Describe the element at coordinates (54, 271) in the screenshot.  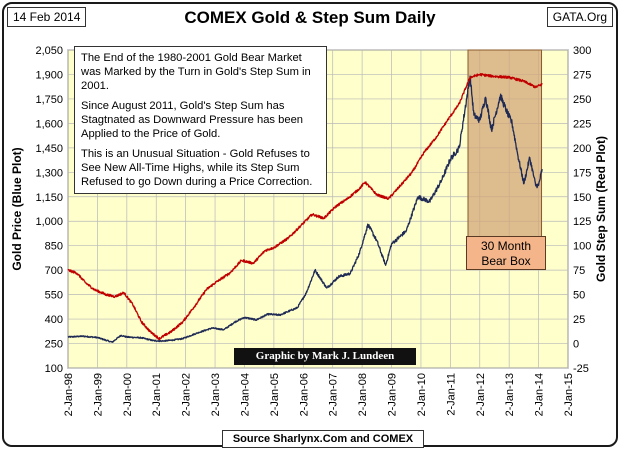
I see `y-left-tick-label: 700` at that location.